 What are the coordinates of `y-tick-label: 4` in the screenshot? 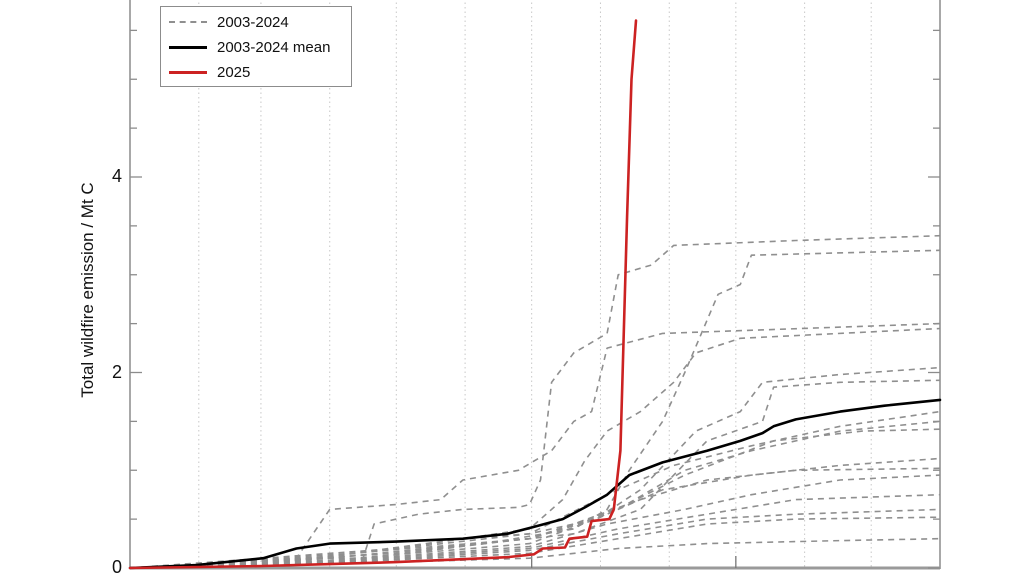 It's located at (116, 176).